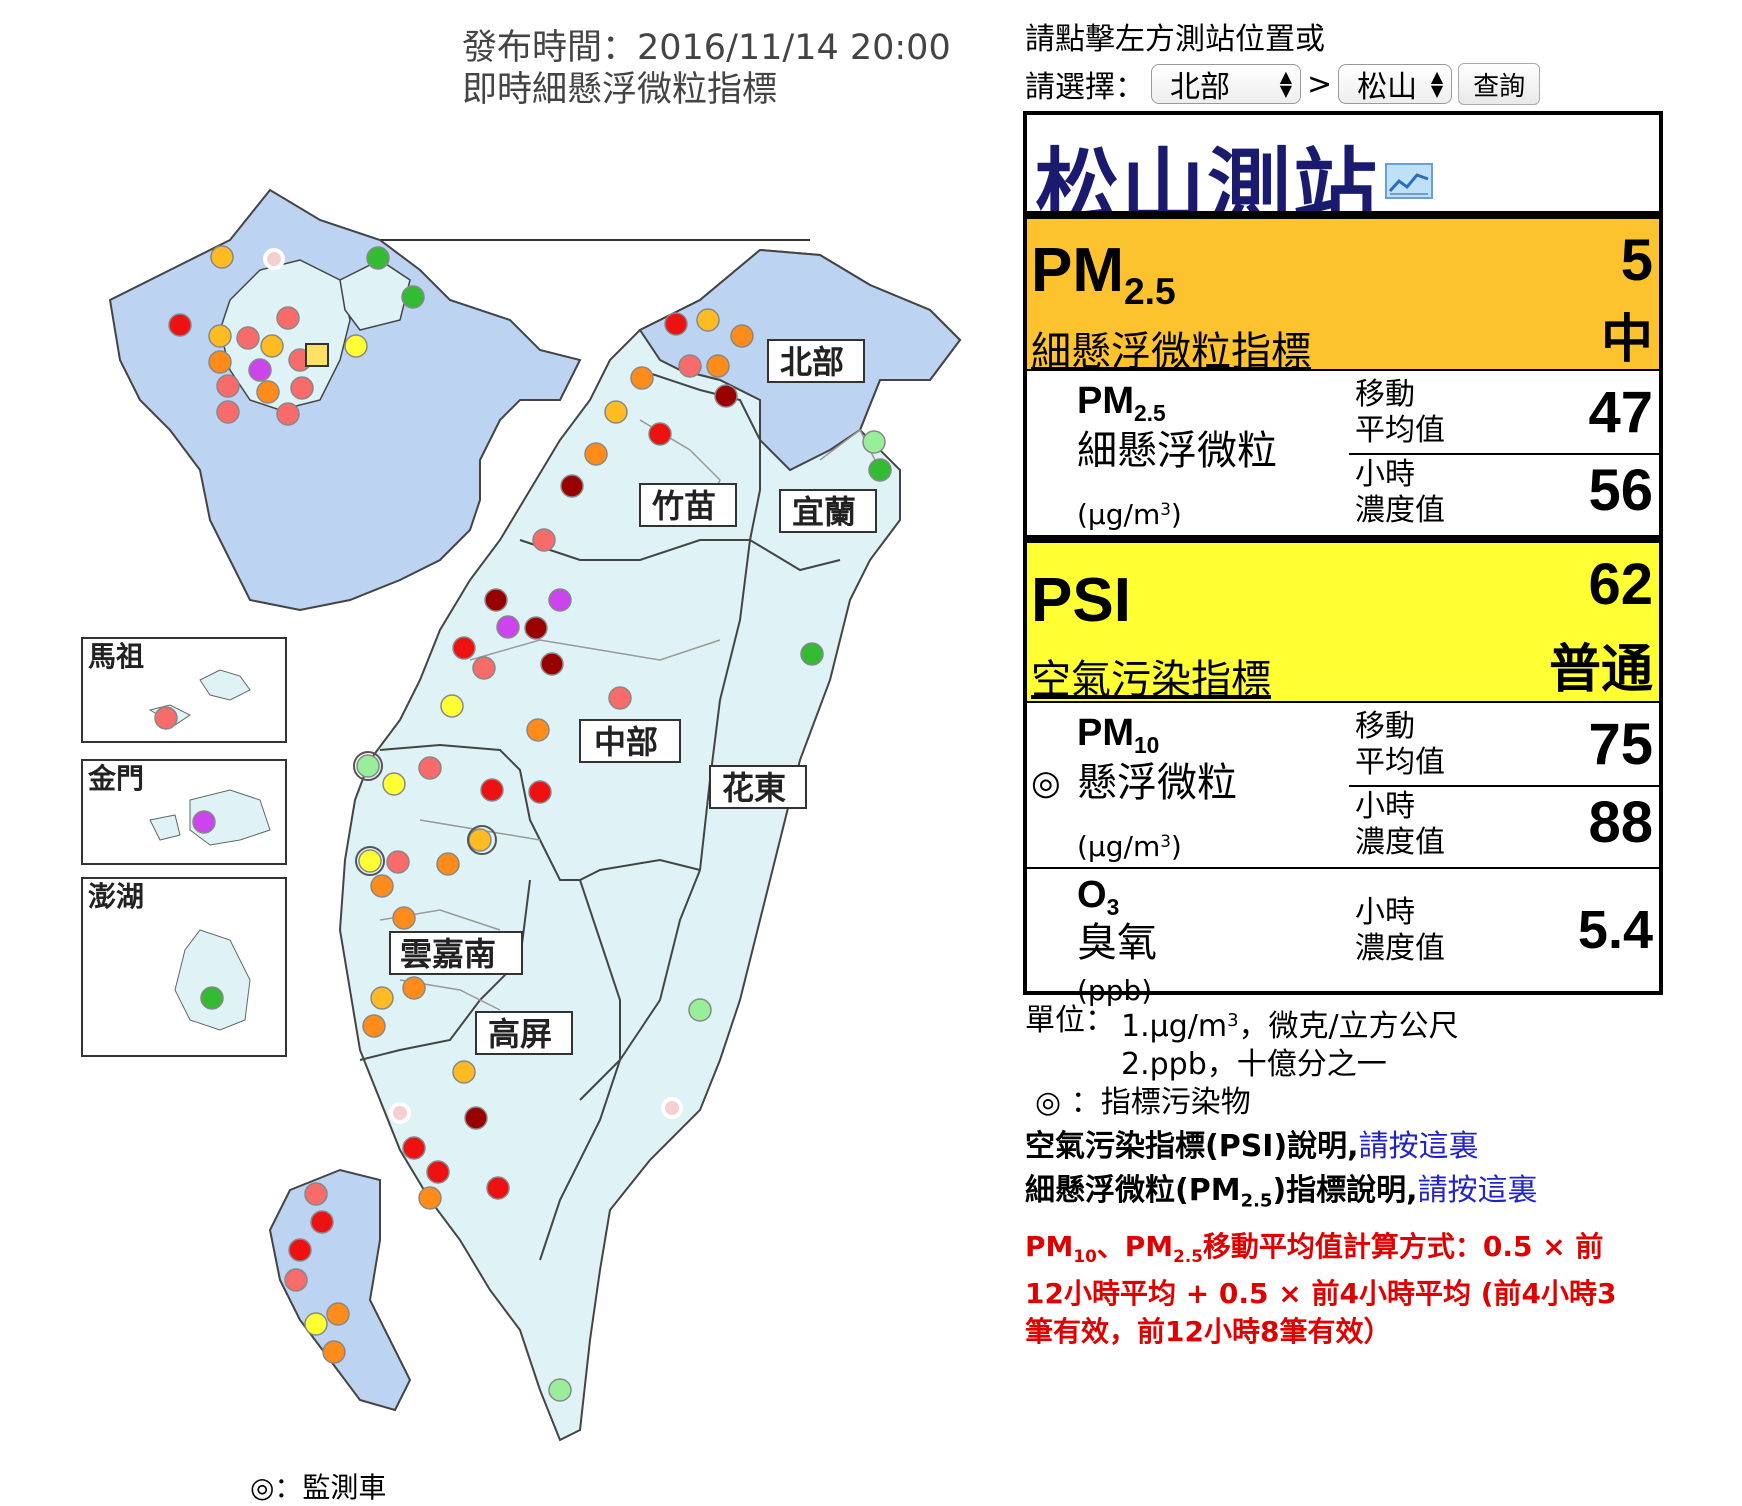  What do you see at coordinates (317, 355) in the screenshot?
I see `selected-station-marker` at bounding box center [317, 355].